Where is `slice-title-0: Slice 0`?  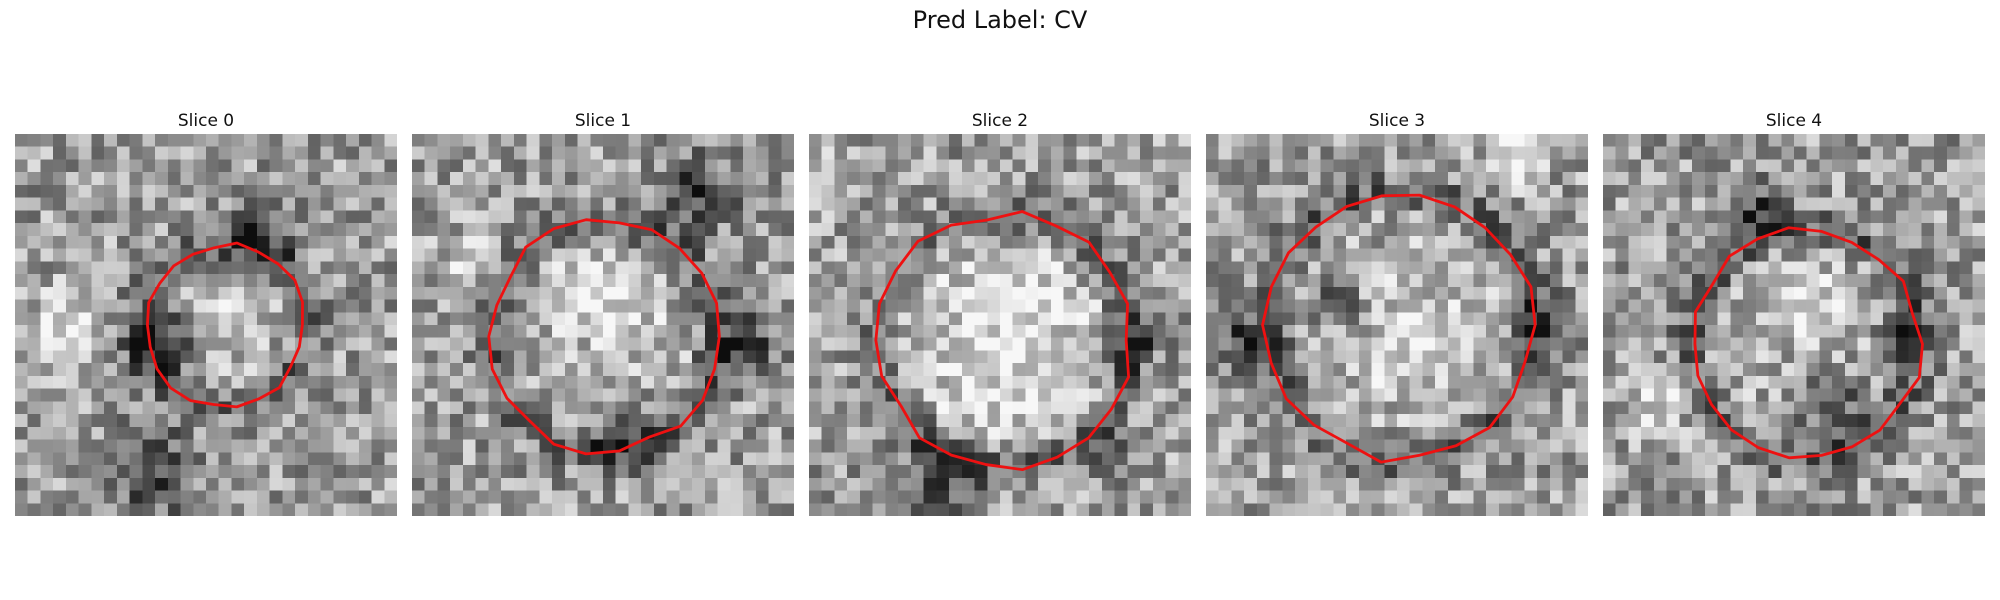 slice-title-0: Slice 0 is located at coordinates (206, 121).